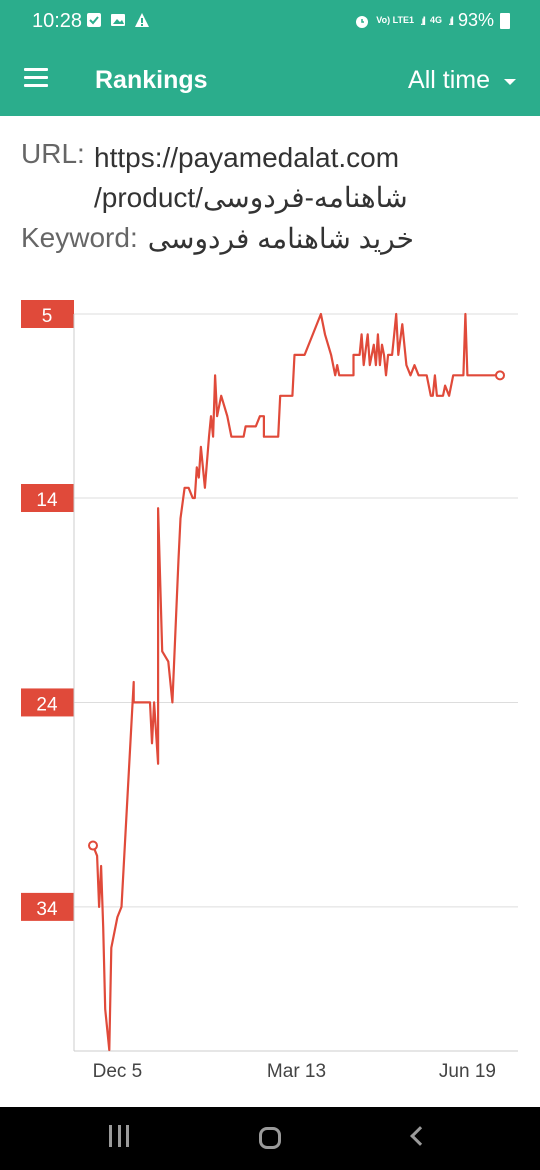  Describe the element at coordinates (36, 78) in the screenshot. I see `menu-icon` at that location.